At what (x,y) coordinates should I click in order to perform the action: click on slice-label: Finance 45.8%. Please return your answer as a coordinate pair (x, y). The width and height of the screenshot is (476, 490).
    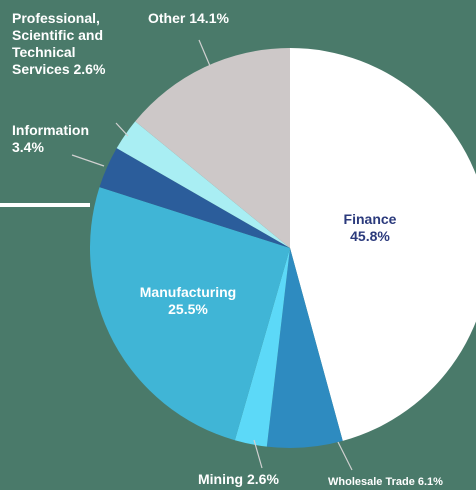
    Looking at the image, I should click on (370, 228).